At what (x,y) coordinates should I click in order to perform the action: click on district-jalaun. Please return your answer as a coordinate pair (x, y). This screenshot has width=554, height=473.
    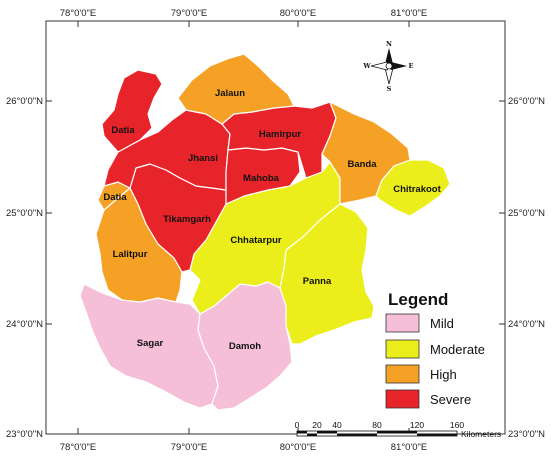
    Looking at the image, I should click on (236, 89).